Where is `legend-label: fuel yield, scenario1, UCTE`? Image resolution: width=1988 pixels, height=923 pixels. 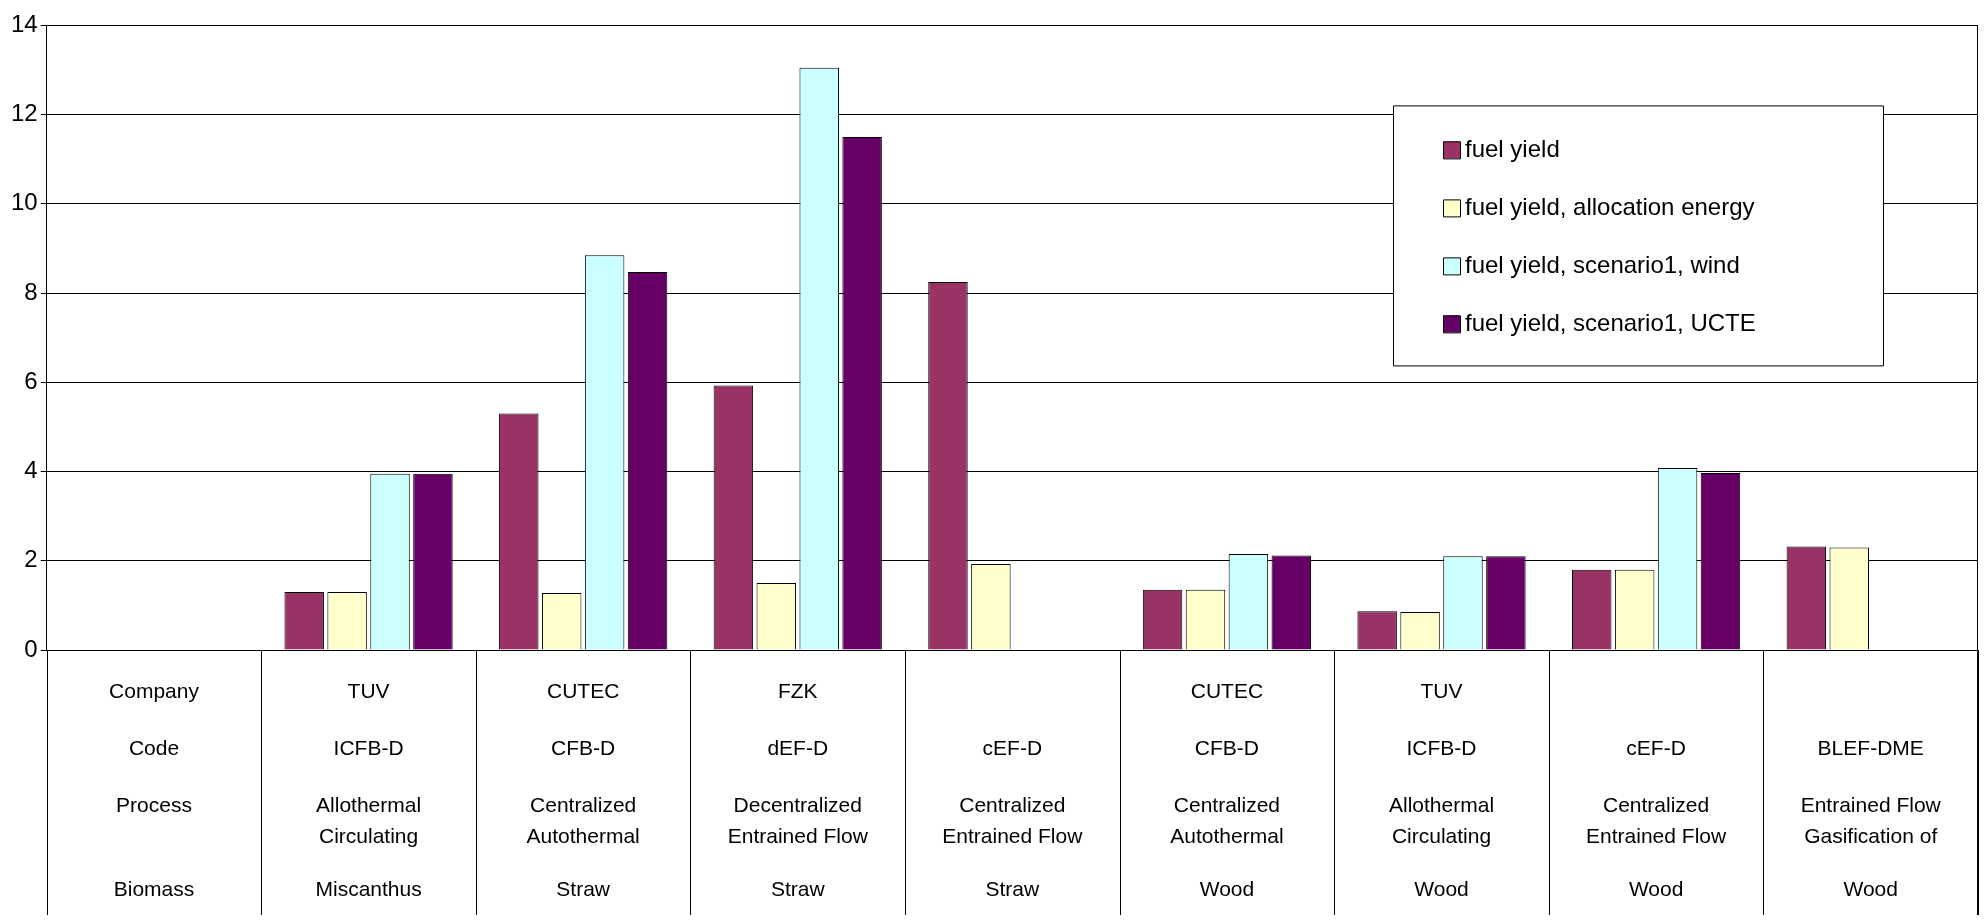
legend-label: fuel yield, scenario1, UCTE is located at coordinates (1610, 323).